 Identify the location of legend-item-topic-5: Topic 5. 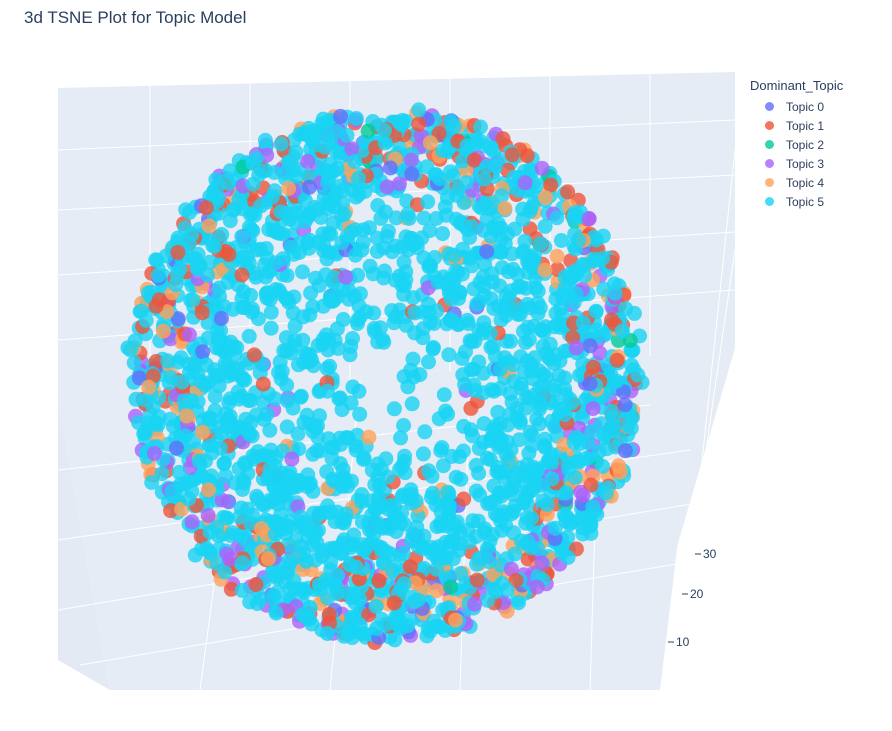
(796, 201).